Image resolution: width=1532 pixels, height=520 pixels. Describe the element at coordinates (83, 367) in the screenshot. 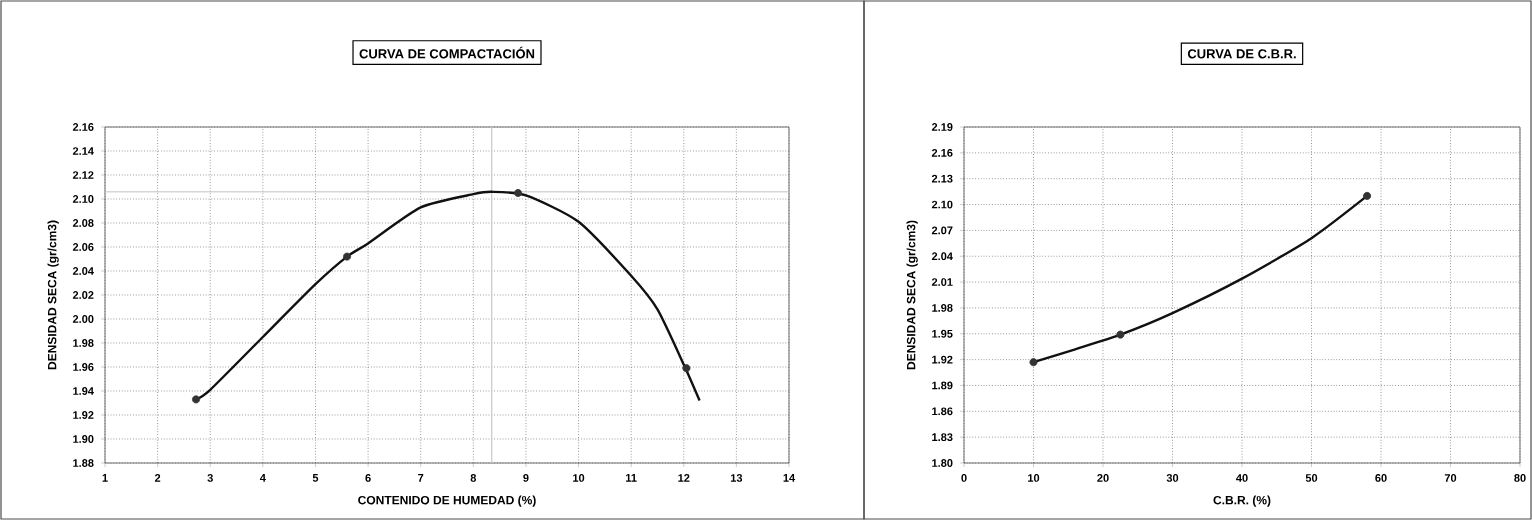

I see `y-tick-label: 1.96` at that location.